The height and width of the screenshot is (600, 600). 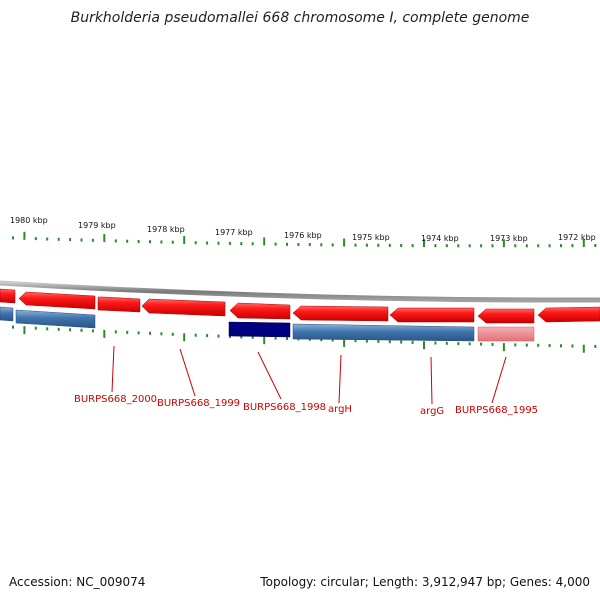 What do you see at coordinates (77, 582) in the screenshot?
I see `accession-label: Accession: NC_009074` at bounding box center [77, 582].